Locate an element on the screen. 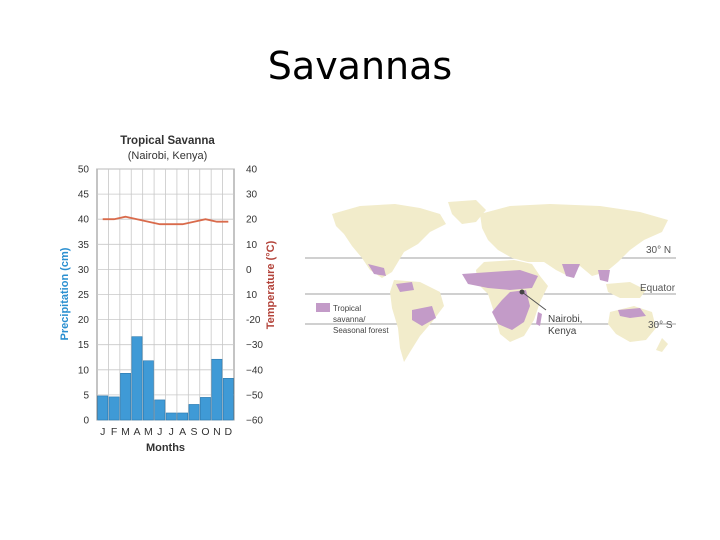 This screenshot has height=540, width=720. nairobi-callout-line is located at coordinates (534, 301).